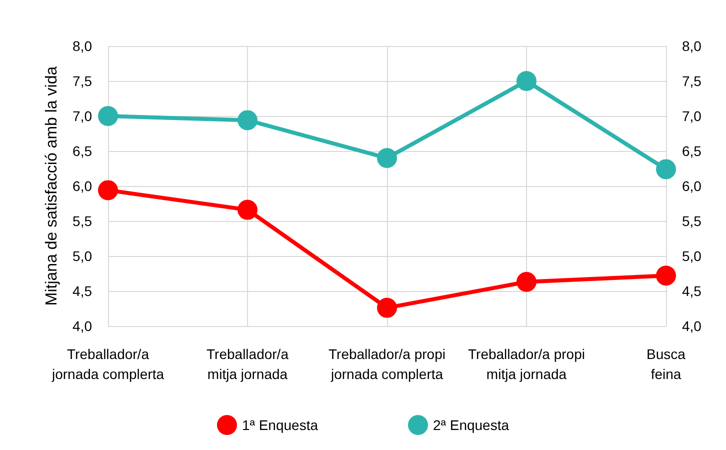 The width and height of the screenshot is (726, 450). I want to click on y-tick-label: 5,5, so click(82, 221).